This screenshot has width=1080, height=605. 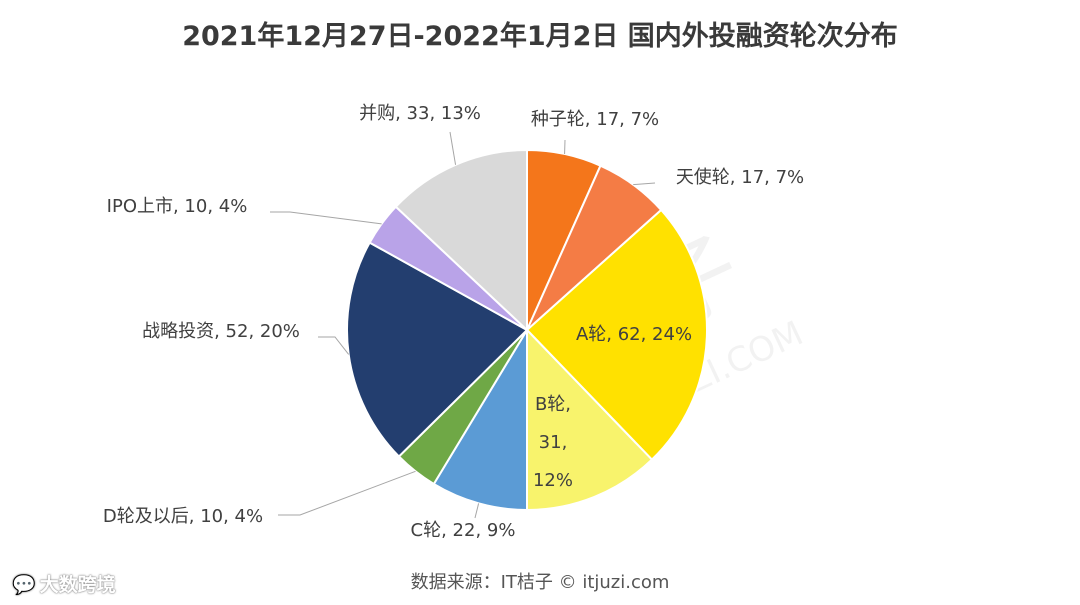 What do you see at coordinates (540, 36) in the screenshot?
I see `chart-title: 2021年12月27日-2022年1月2日 国内外投融资轮次分布` at bounding box center [540, 36].